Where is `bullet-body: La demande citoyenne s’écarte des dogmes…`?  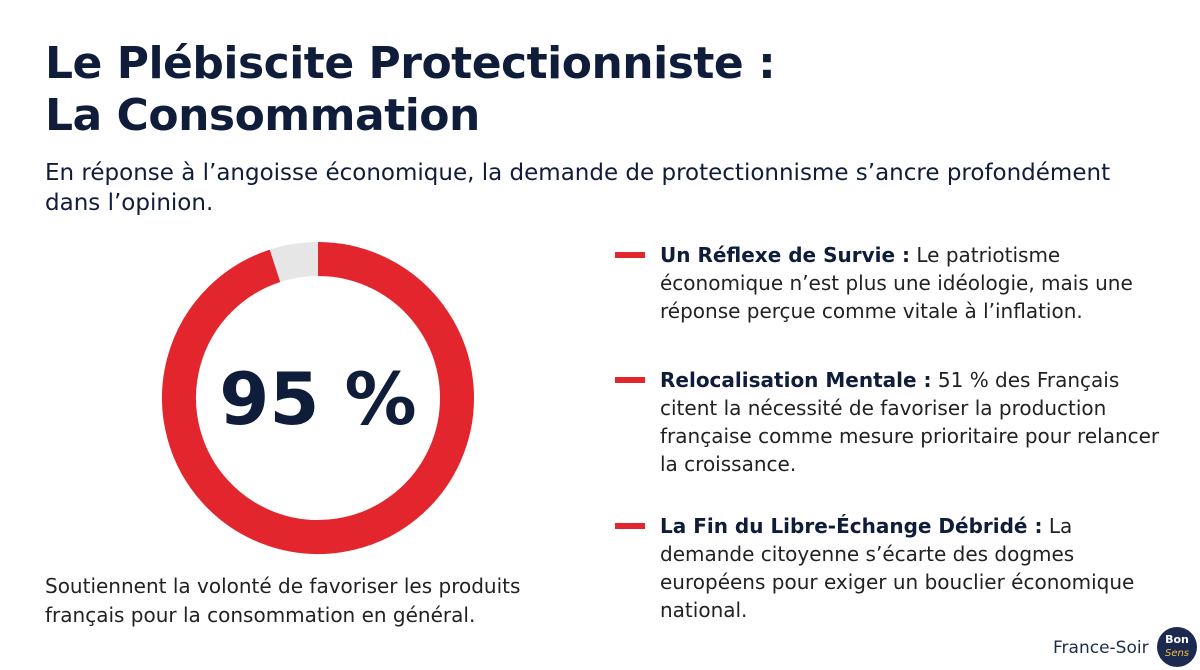
bullet-body: La demande citoyenne s’écarte des dogmes… is located at coordinates (897, 568).